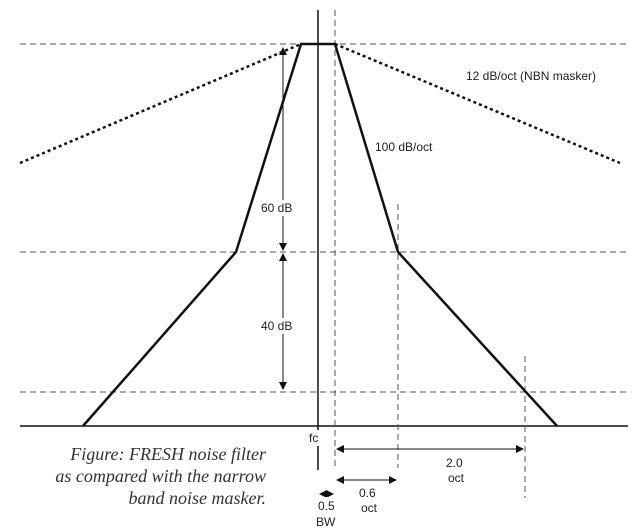  What do you see at coordinates (454, 463) in the screenshot?
I see `label-2-0: 2.0` at bounding box center [454, 463].